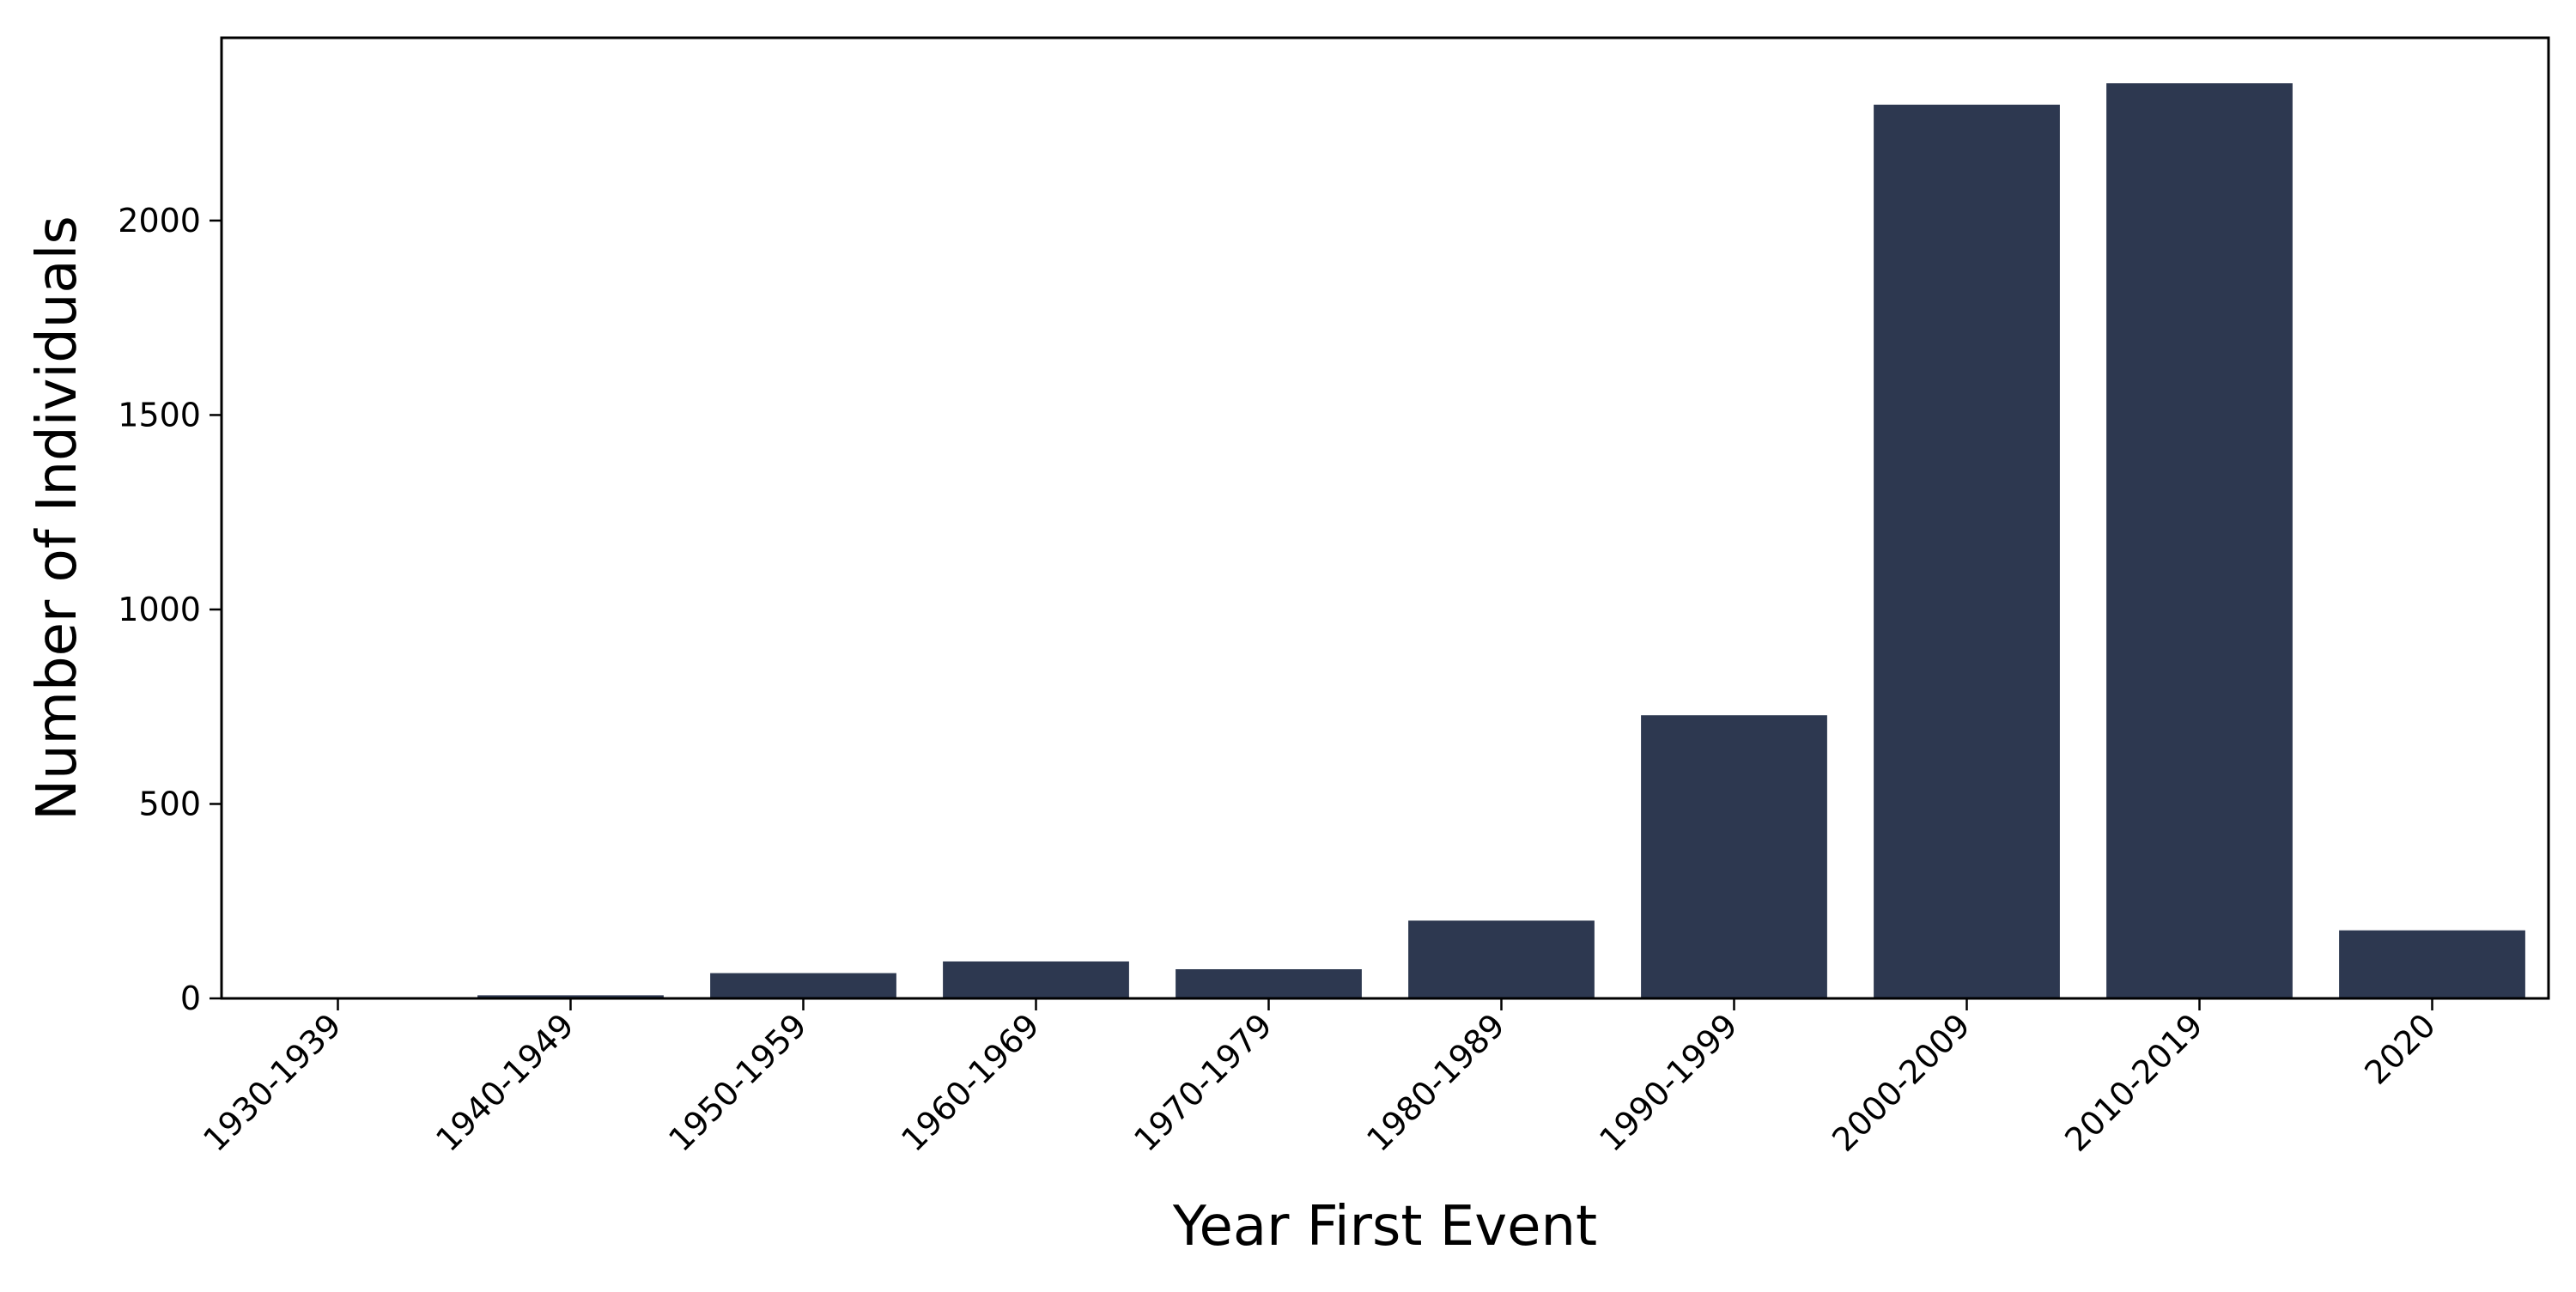 Image resolution: width=2576 pixels, height=1292 pixels. Describe the element at coordinates (2432, 964) in the screenshot. I see `bar-2020` at that location.